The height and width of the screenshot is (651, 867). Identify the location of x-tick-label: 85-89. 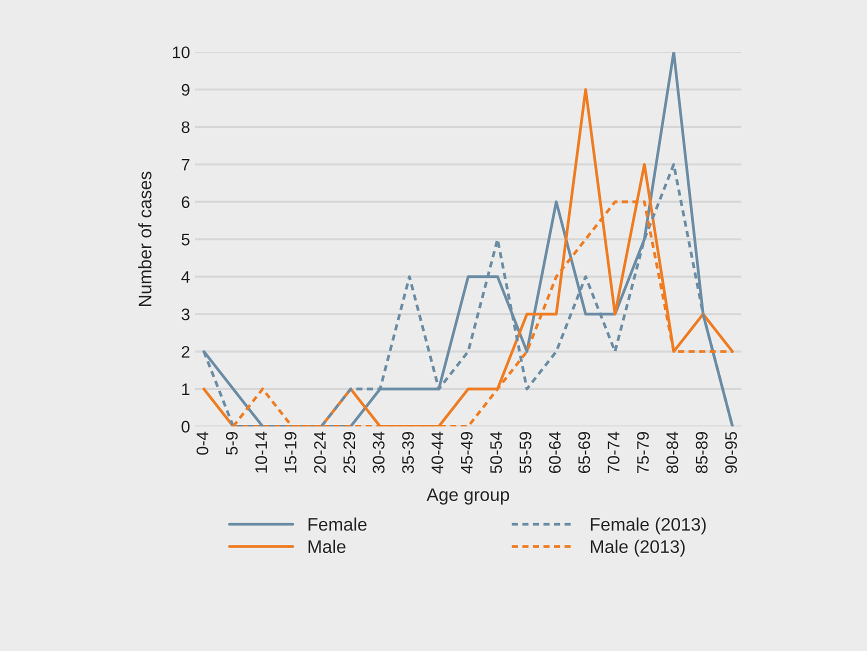
(702, 453).